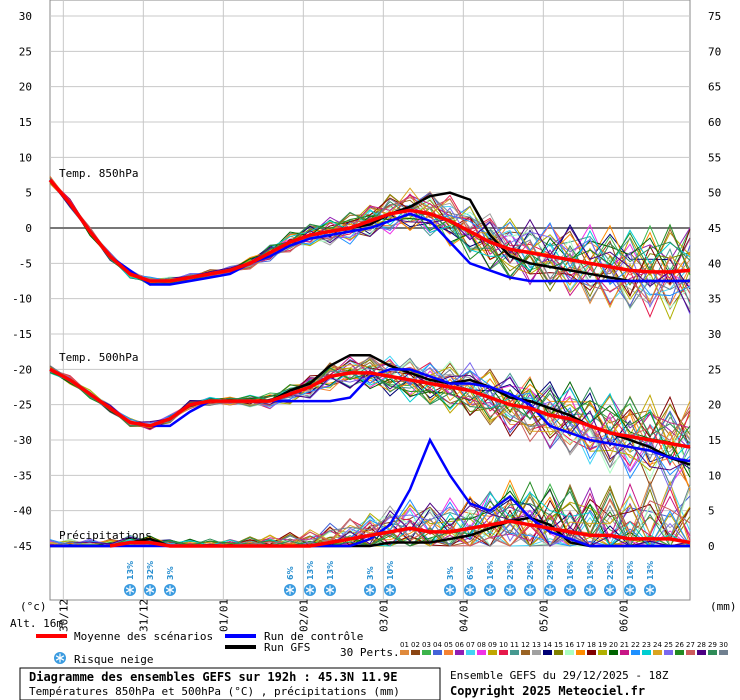  Describe the element at coordinates (590, 570) in the screenshot. I see `snow-risk-percent: 19%` at that location.